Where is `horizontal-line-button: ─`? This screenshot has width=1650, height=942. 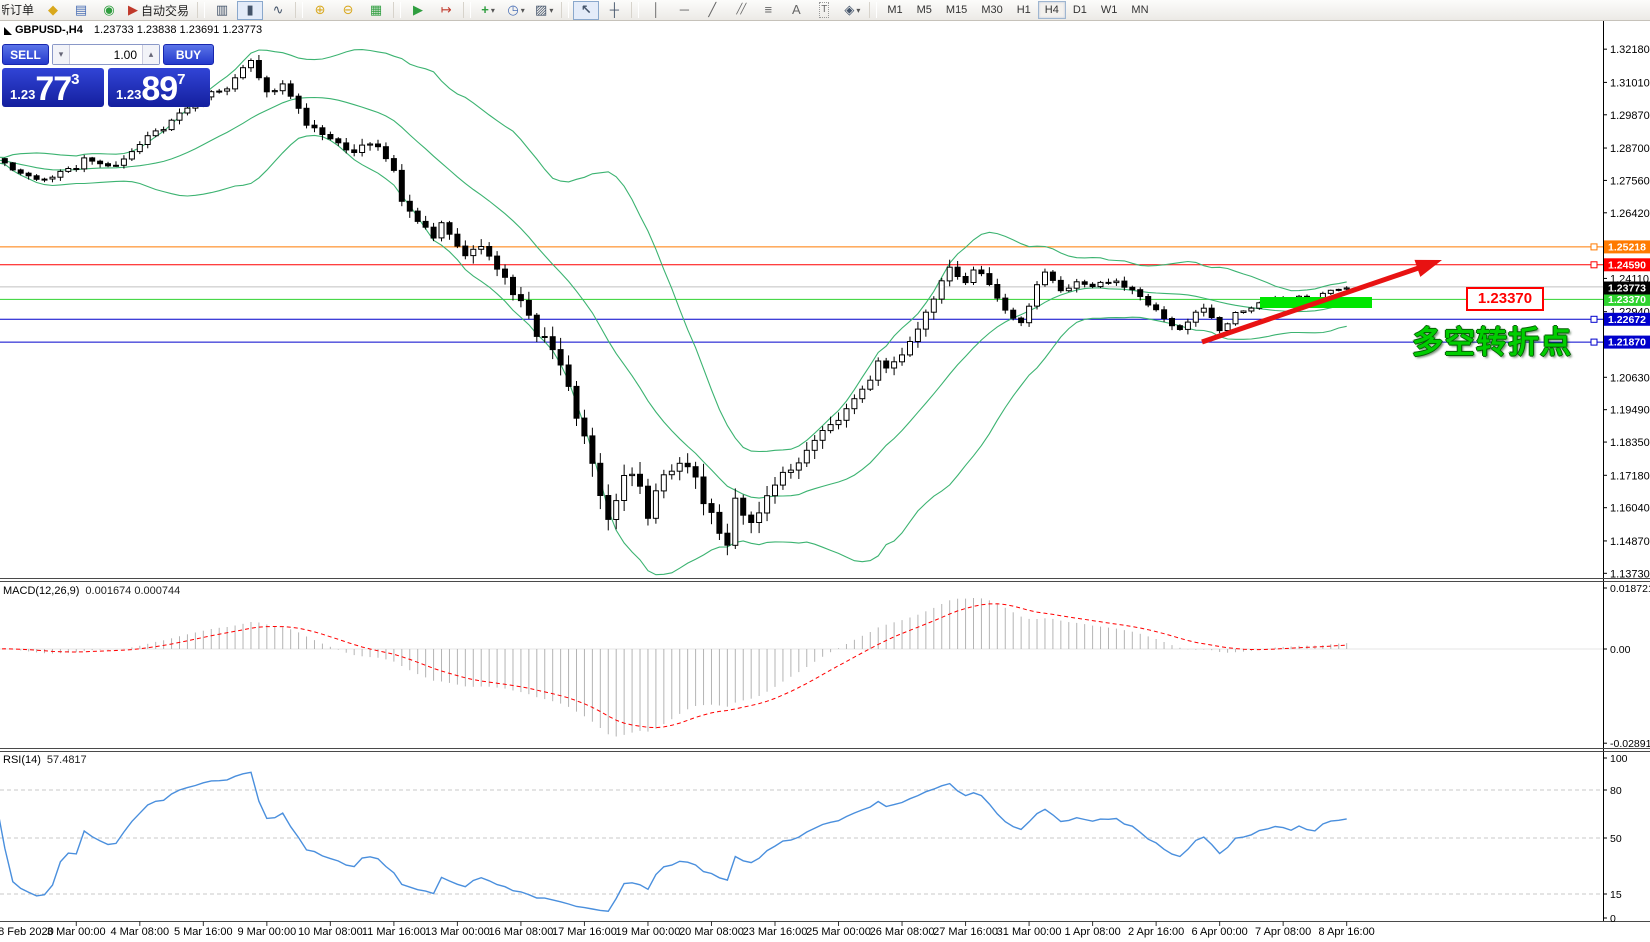 horizontal-line-button: ─ is located at coordinates (684, 10).